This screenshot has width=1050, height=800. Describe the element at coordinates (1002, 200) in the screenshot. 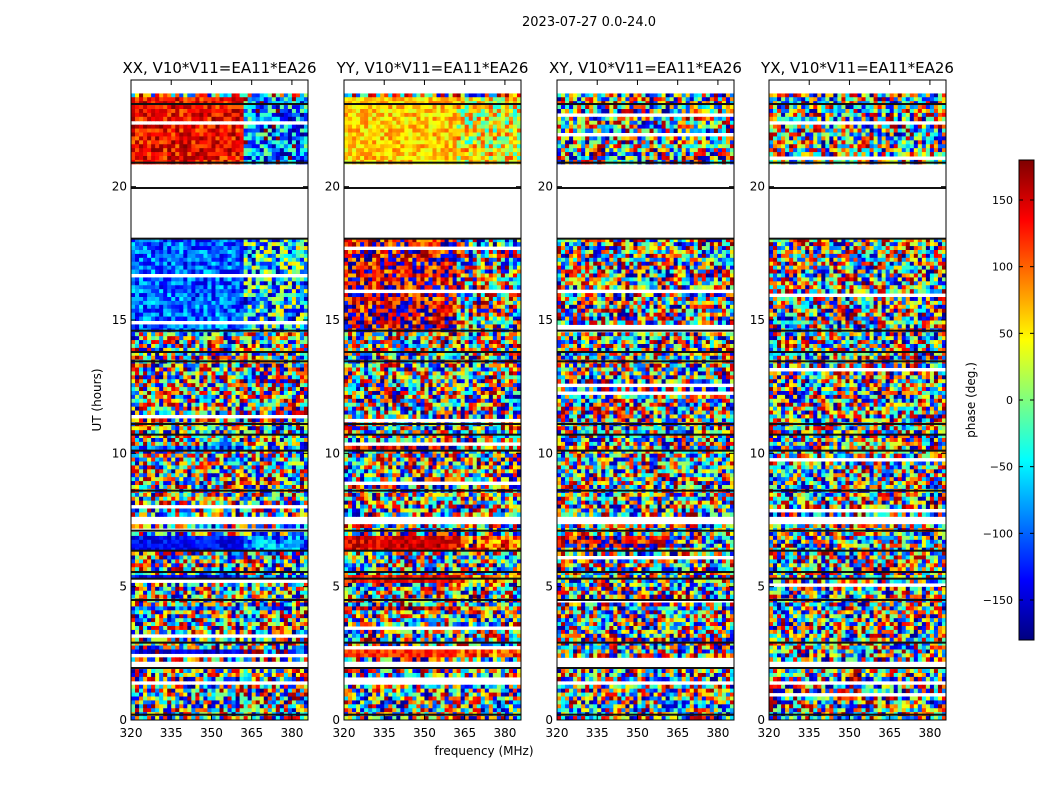

I see `colorbar-tick-label: 150` at that location.